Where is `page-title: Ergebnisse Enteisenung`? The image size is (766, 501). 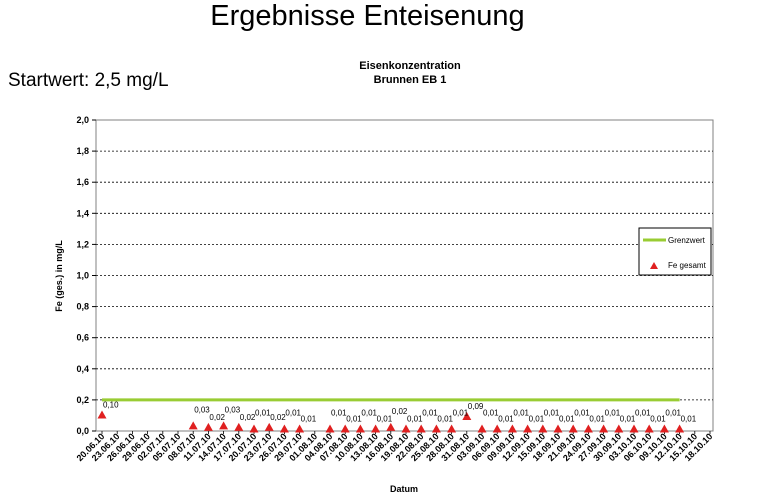
page-title: Ergebnisse Enteisenung is located at coordinates (367, 16).